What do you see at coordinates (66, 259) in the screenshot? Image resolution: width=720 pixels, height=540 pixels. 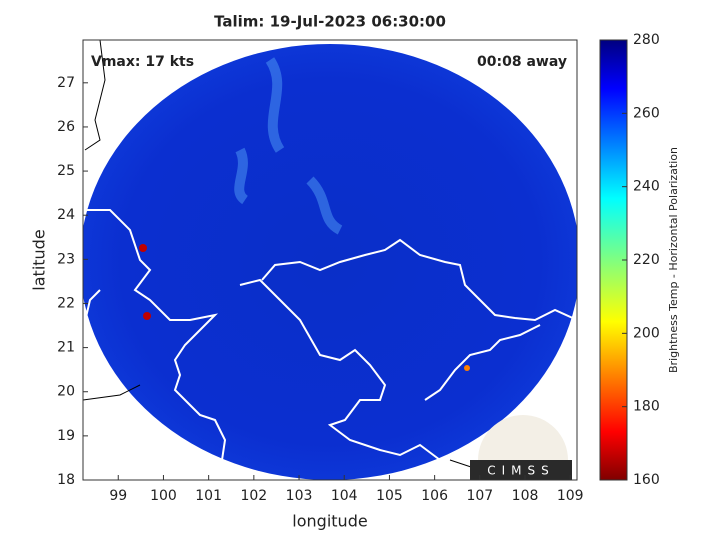 I see `y-tick-label: 23` at bounding box center [66, 259].